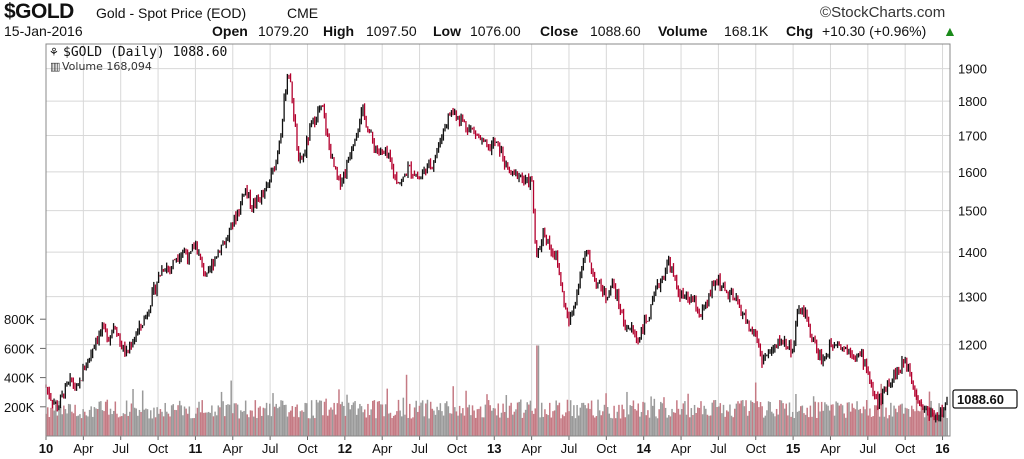  Describe the element at coordinates (883, 12) in the screenshot. I see `brand-logo: ©StockCharts.com` at that location.